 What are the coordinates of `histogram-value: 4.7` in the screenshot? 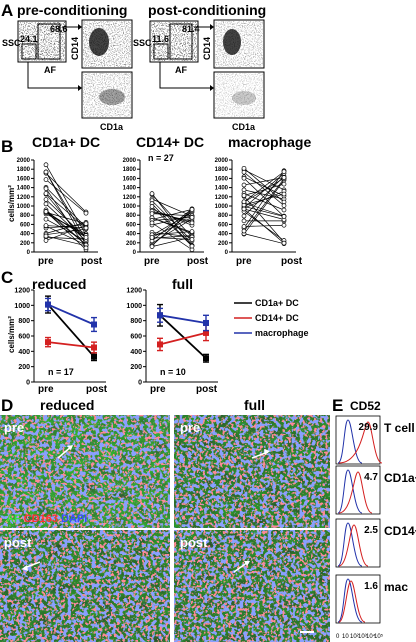 It's located at (371, 477).